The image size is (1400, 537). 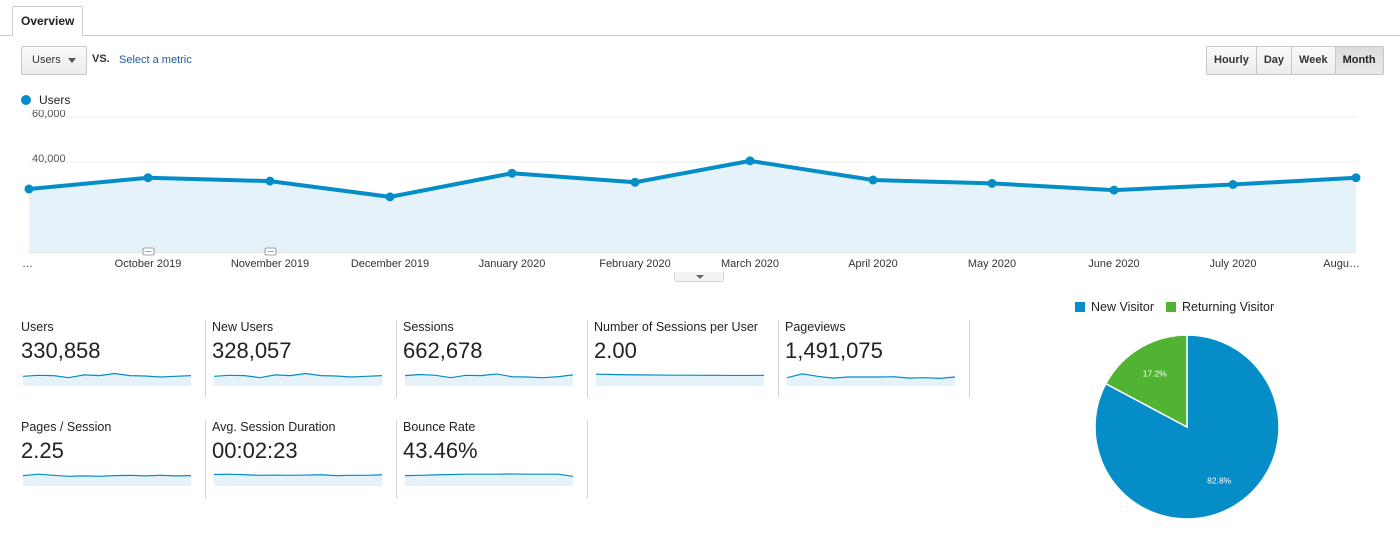 I want to click on x-tick-label: March 2020, so click(x=750, y=264).